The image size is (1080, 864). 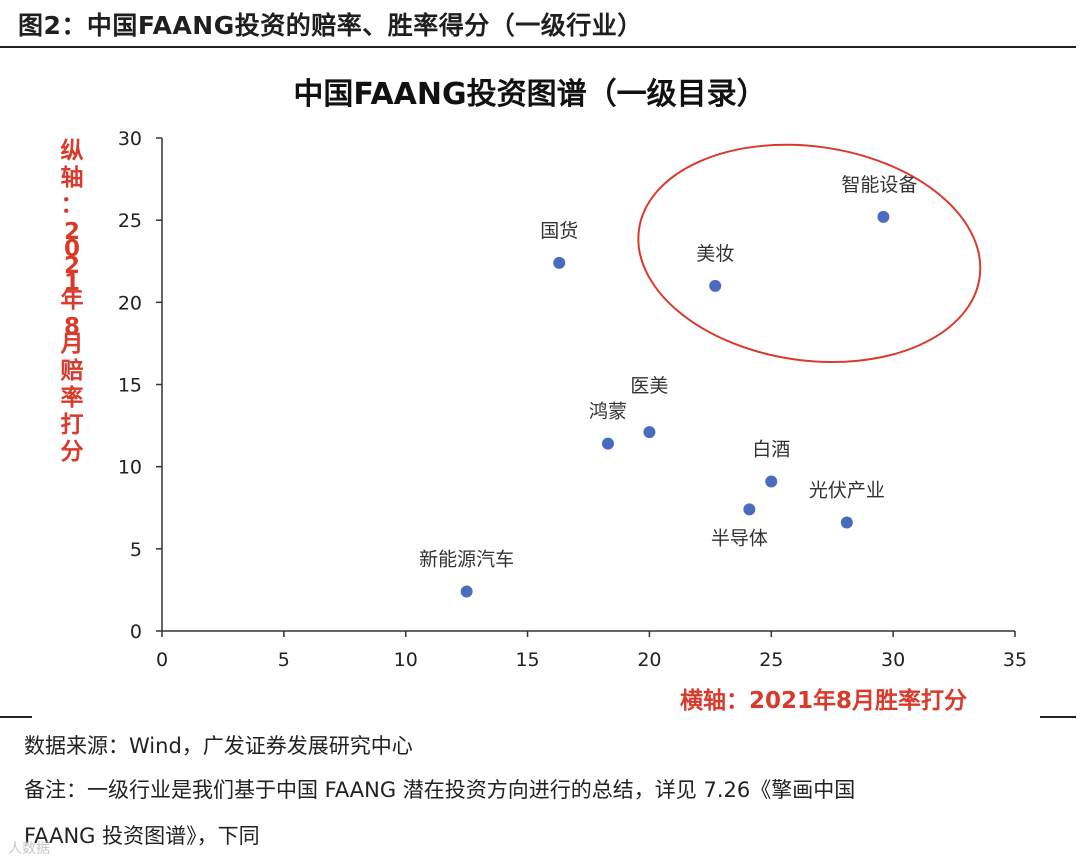 I want to click on point-label-国货: 国货, so click(x=559, y=231).